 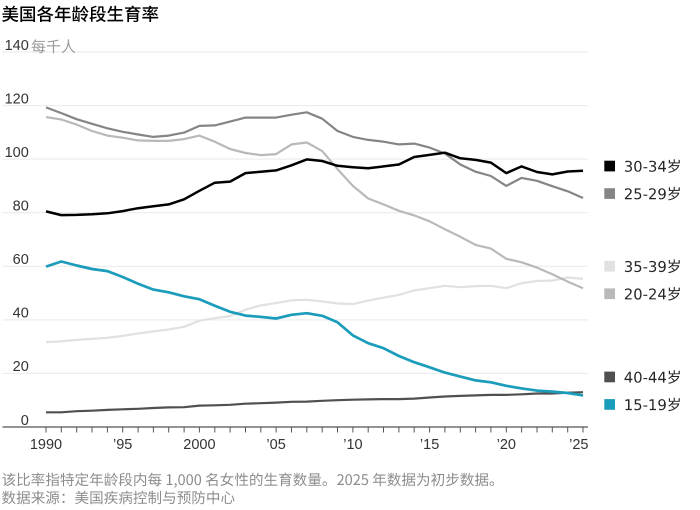 What do you see at coordinates (199, 445) in the screenshot?
I see `svg-text: 2000` at bounding box center [199, 445].